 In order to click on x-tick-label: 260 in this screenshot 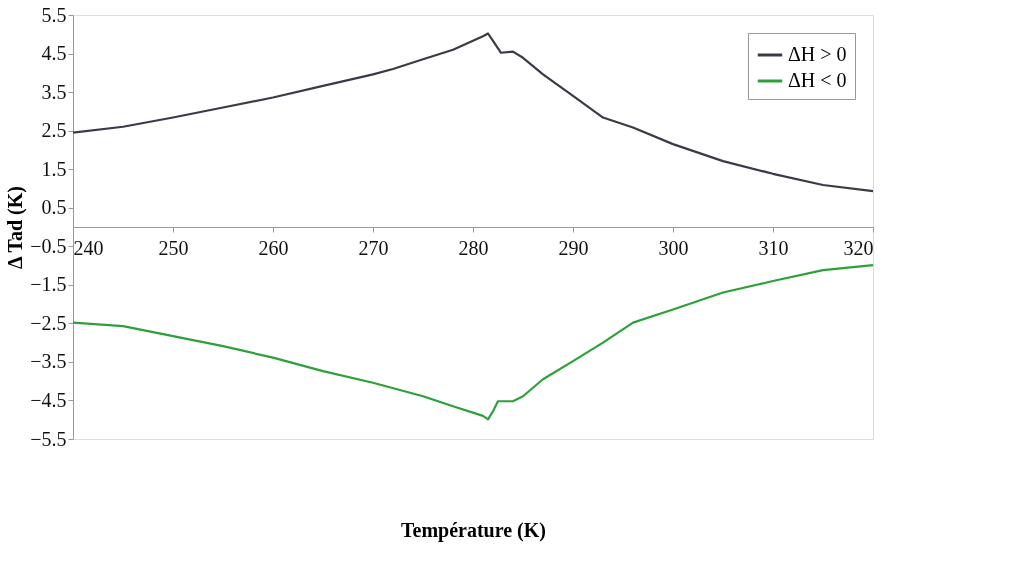, I will do `click(273, 247)`.